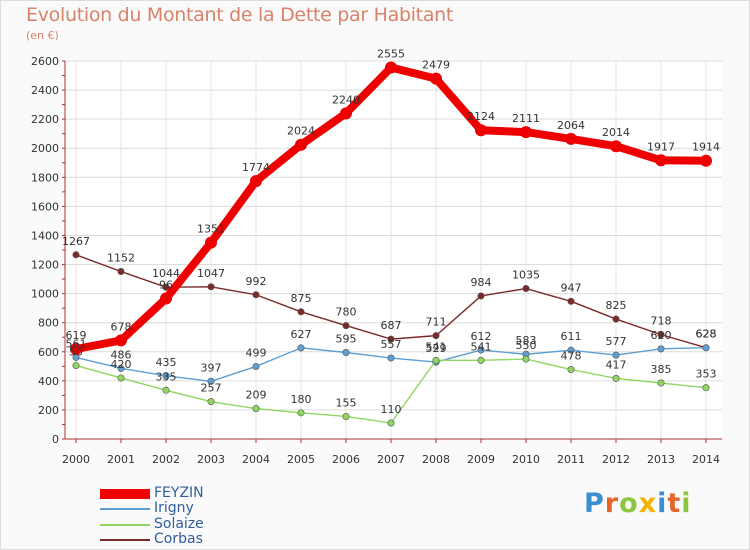 The image size is (750, 550). Describe the element at coordinates (48, 381) in the screenshot. I see `y-tick-label: 400` at that location.